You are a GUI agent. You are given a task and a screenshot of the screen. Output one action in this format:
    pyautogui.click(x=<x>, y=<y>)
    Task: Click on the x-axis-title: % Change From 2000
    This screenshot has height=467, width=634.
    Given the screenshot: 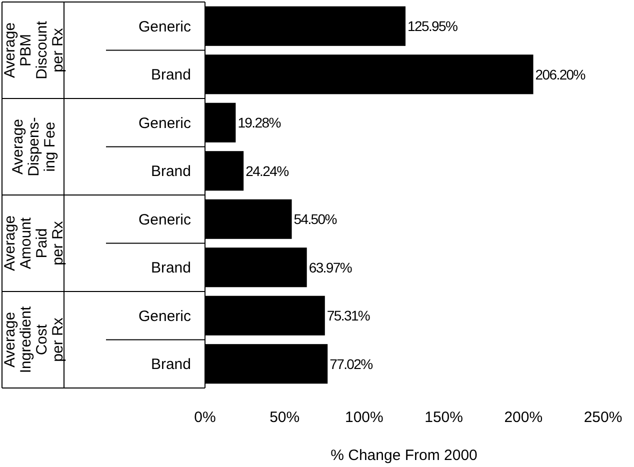 What is the action you would take?
    pyautogui.click(x=404, y=455)
    